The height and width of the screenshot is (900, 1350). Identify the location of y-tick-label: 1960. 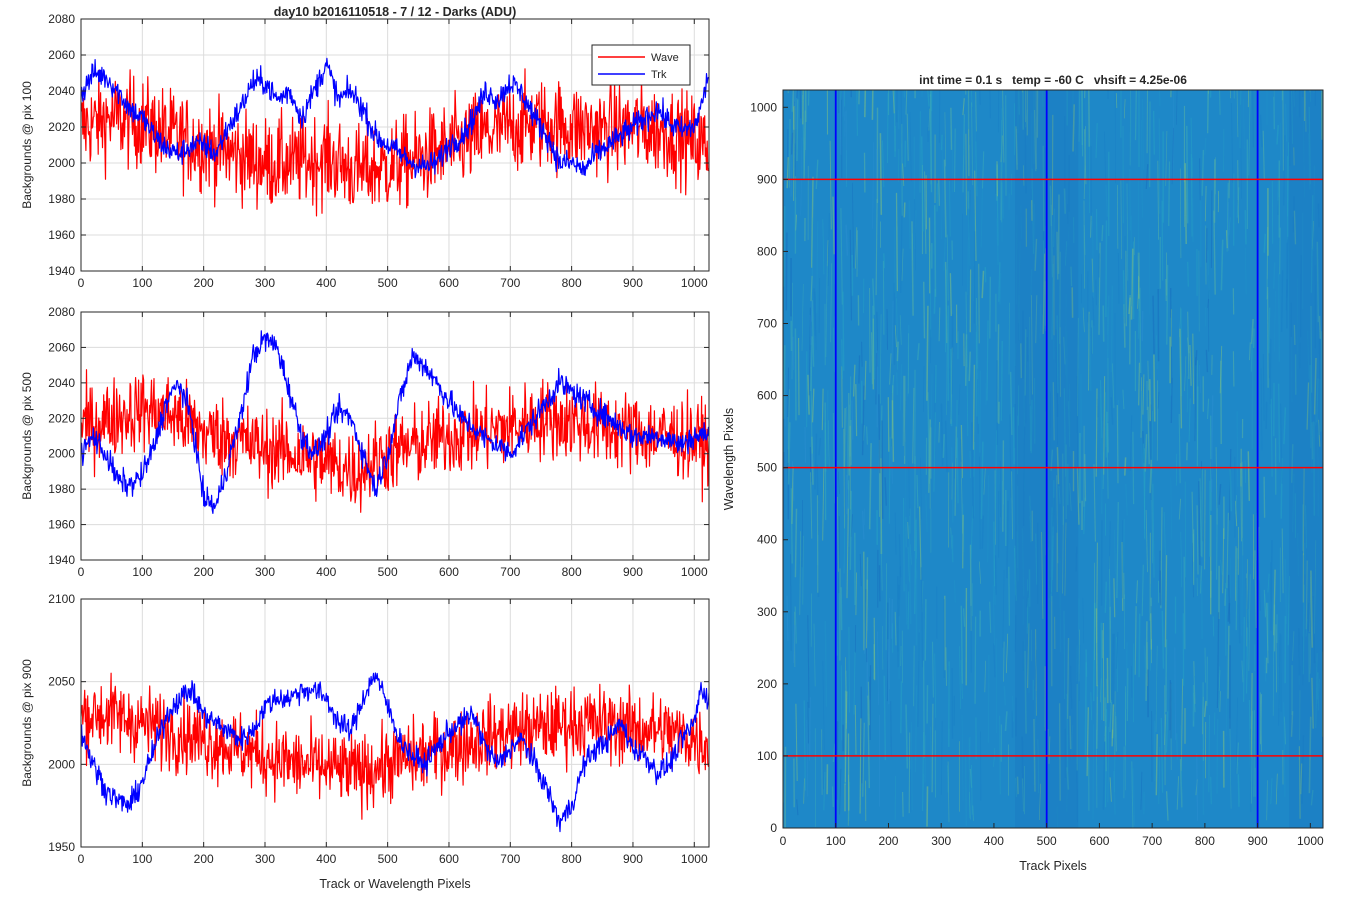
(61, 525).